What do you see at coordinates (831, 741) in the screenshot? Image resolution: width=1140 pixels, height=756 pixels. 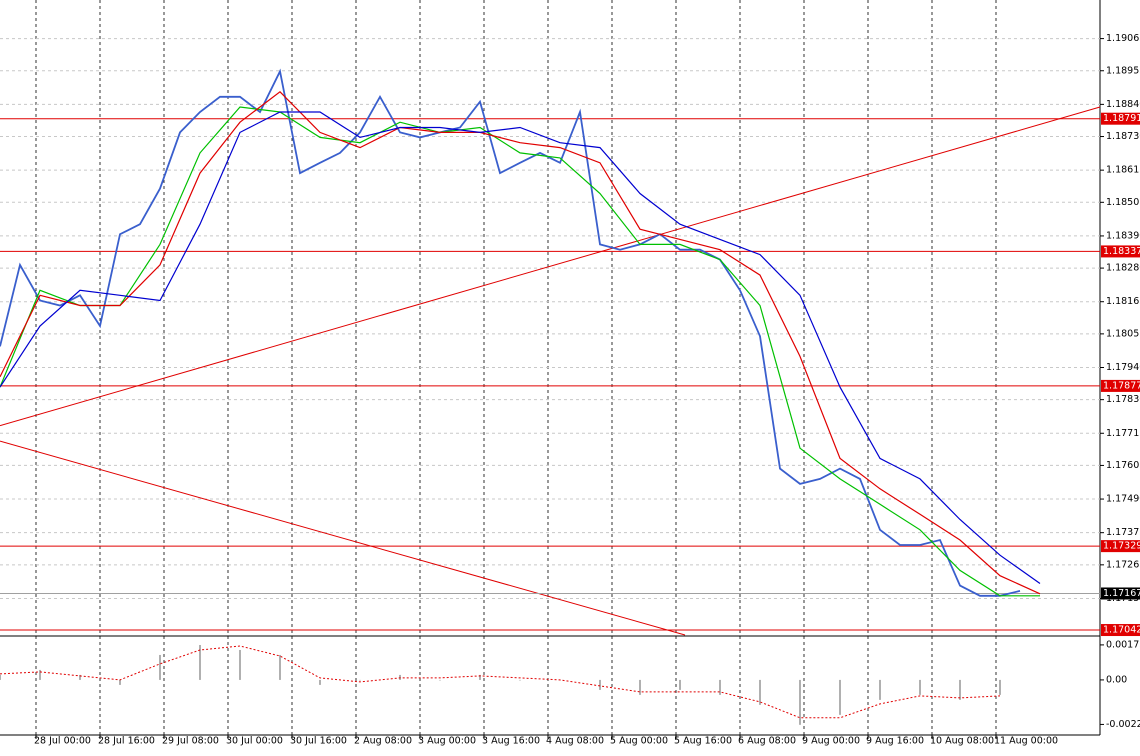 I see `x-tick-label: 9 Aug 00:00` at bounding box center [831, 741].